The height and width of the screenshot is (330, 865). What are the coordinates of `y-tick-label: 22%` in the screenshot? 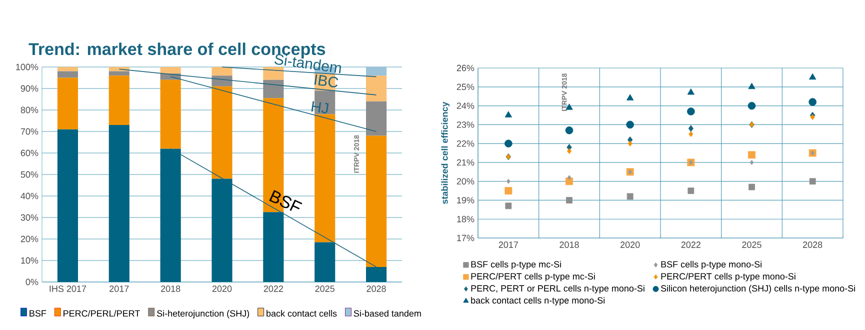 It's located at (465, 143).